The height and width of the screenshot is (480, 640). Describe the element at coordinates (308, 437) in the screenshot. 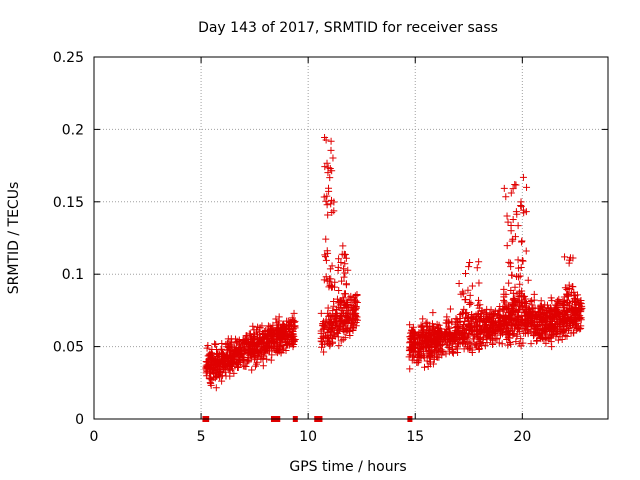

I see `x-tick-label: 10` at that location.